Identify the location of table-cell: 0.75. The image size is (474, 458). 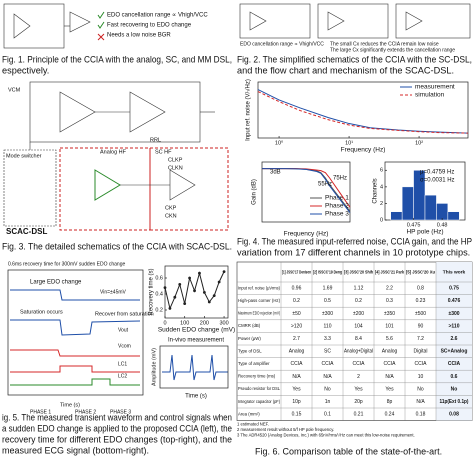
(454, 289).